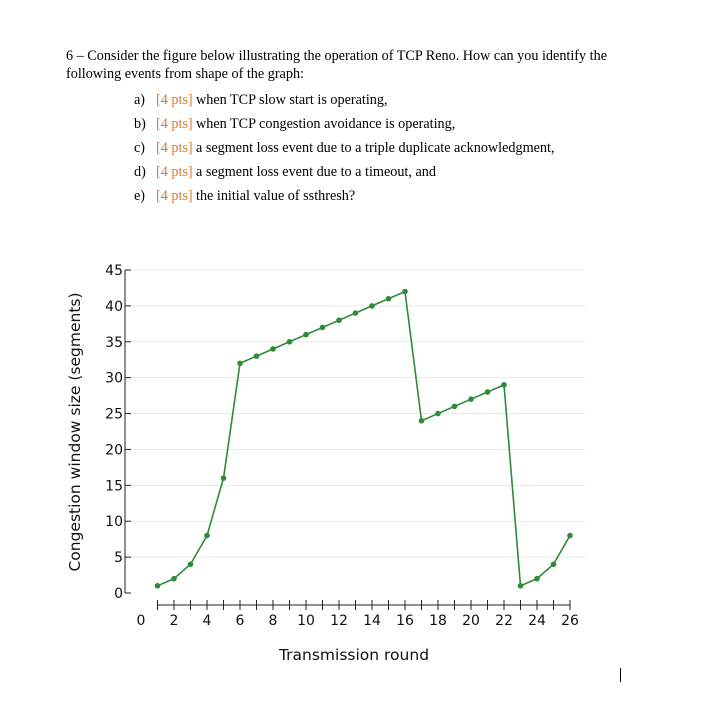  I want to click on x-tick-label: 0, so click(141, 621).